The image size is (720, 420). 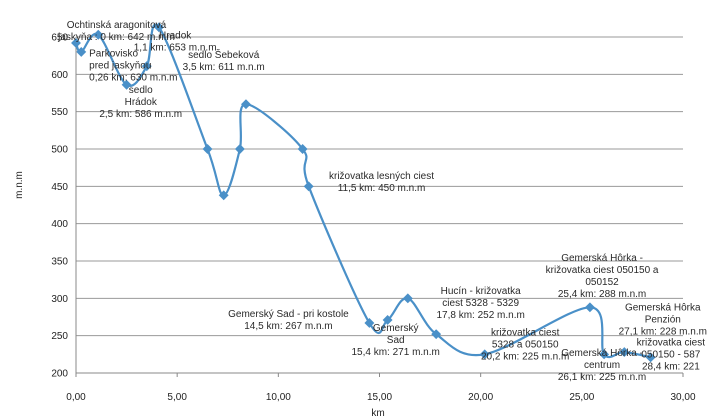 What do you see at coordinates (602, 282) in the screenshot?
I see `annotation-line: 050152` at bounding box center [602, 282].